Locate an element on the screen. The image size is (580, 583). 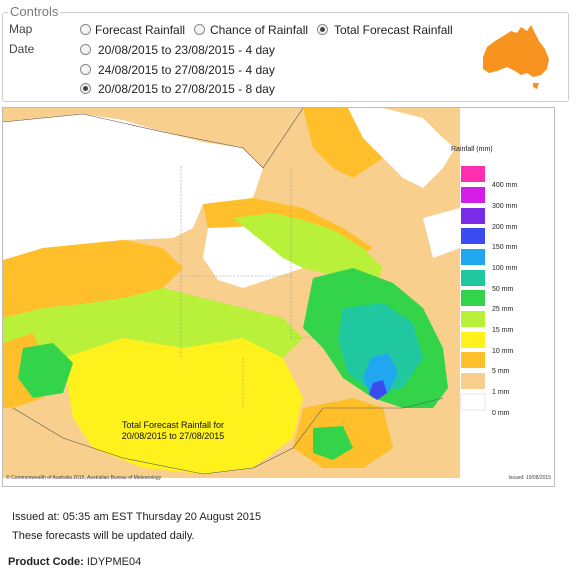
scale-label-300: 300 mm is located at coordinates (505, 206).